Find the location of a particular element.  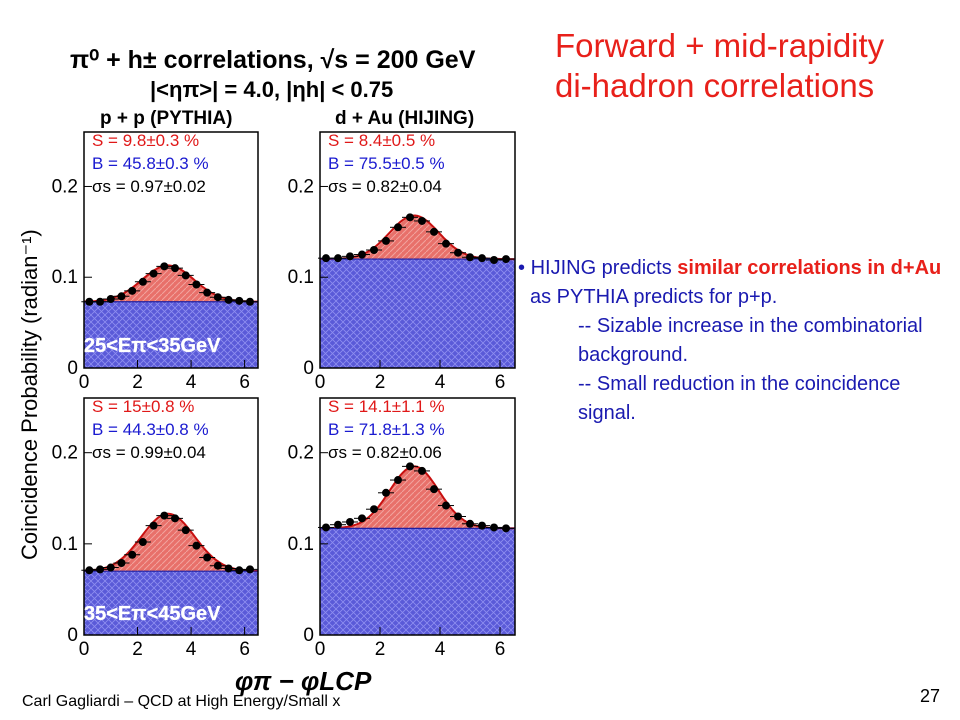

stat-sigma-dau-high: σs = 0.82±0.06 is located at coordinates (385, 452).